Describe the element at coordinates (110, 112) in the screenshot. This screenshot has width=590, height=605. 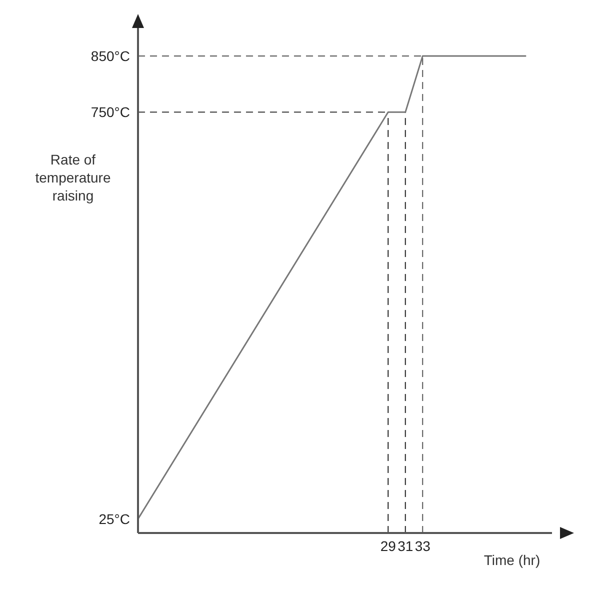
I see `y-tick-label: 750°C` at that location.